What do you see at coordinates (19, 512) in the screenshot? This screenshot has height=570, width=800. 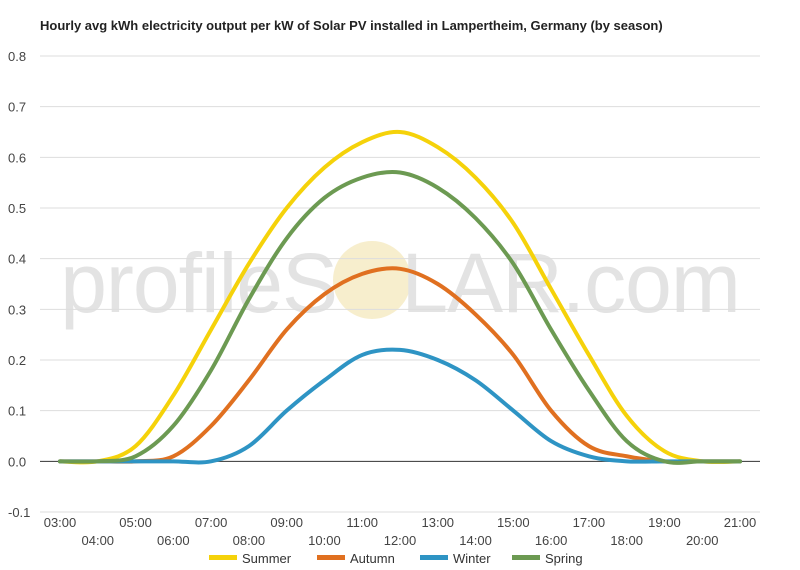 I see `y-tick-label: -0.1` at bounding box center [19, 512].